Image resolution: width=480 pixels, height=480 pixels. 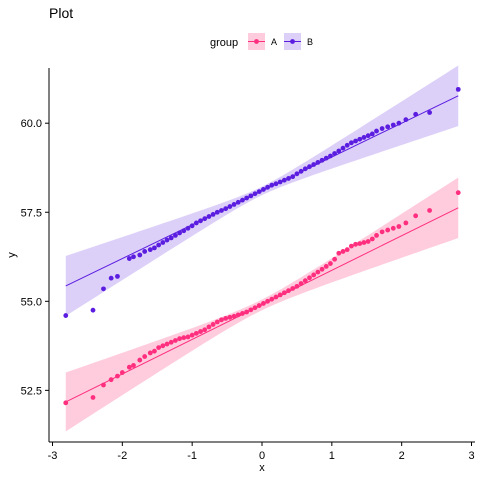 I want to click on legend: group A B, so click(x=261, y=41).